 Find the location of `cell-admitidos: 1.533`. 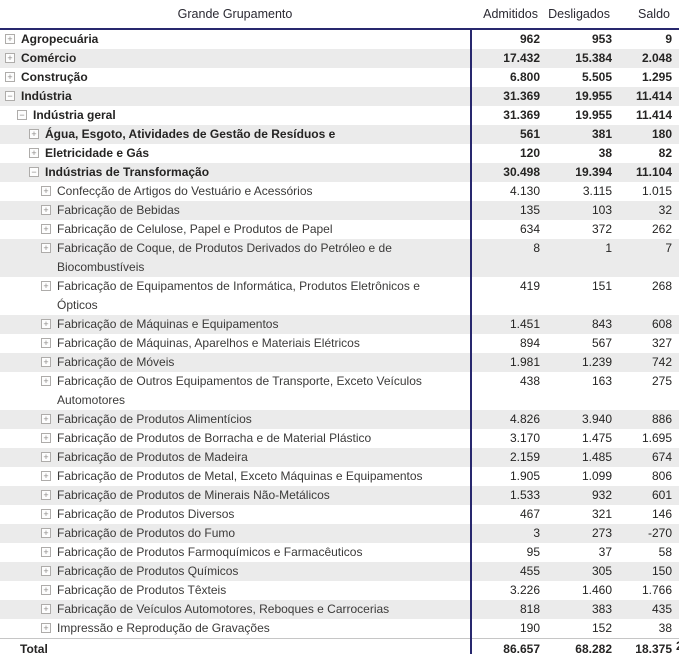

cell-admitidos: 1.533 is located at coordinates (524, 495).